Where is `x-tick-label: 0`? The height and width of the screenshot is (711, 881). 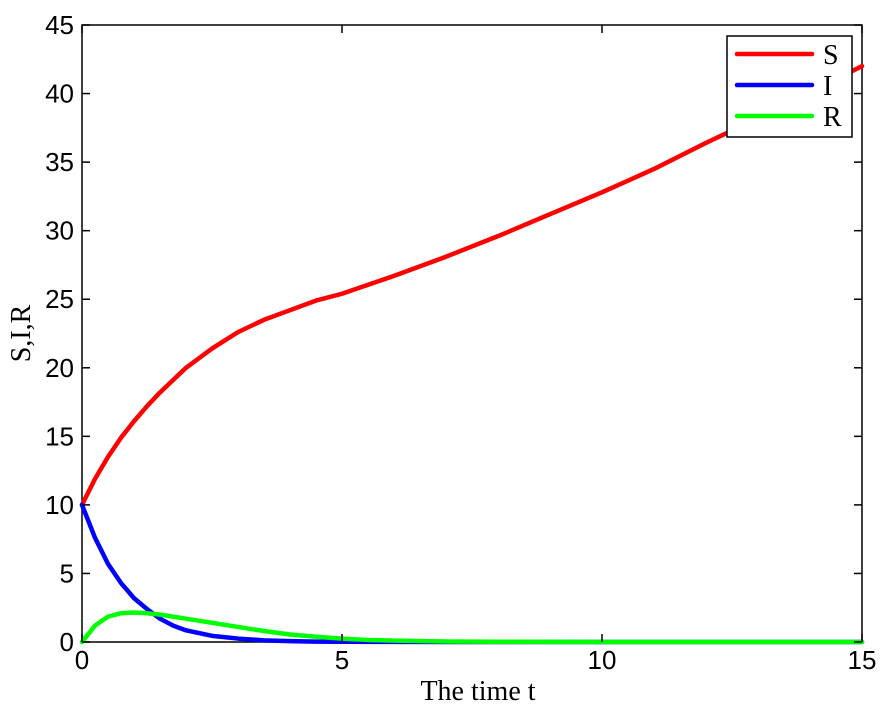
x-tick-label: 0 is located at coordinates (82, 660).